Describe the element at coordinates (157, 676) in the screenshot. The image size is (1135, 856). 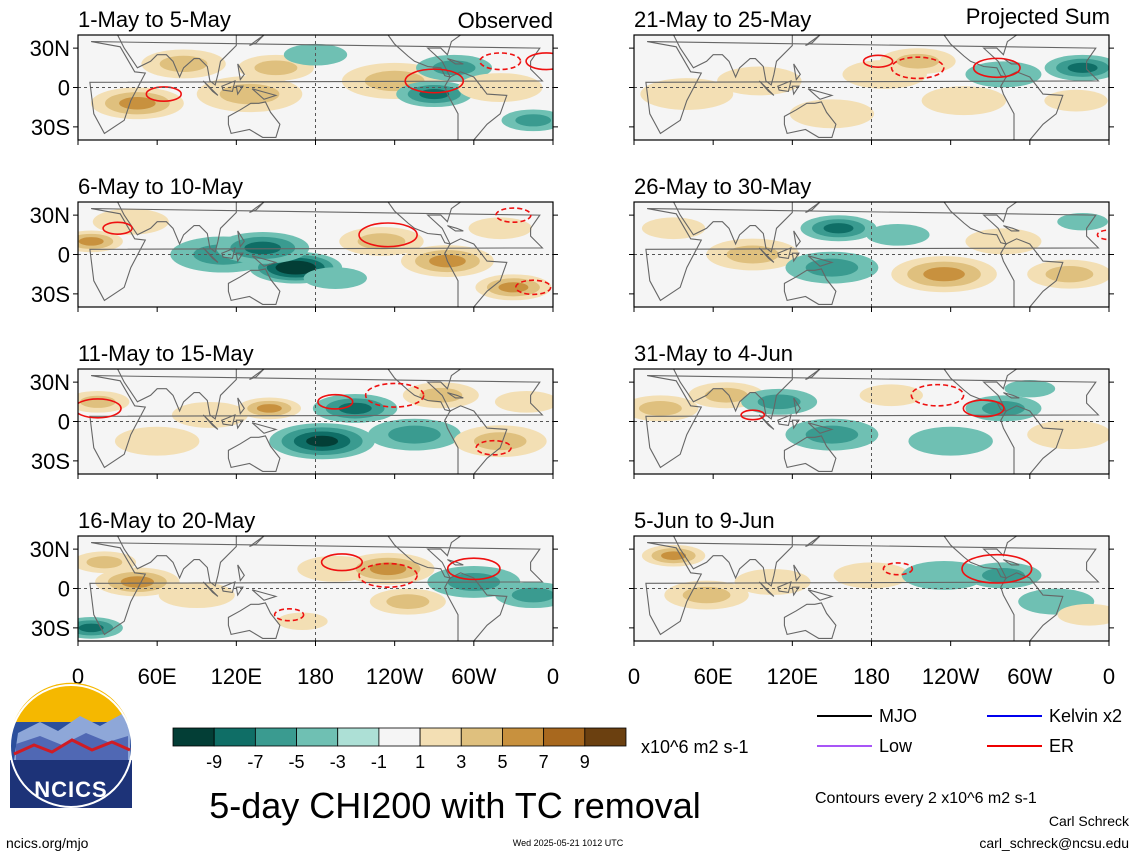
I see `x-tick-label: 60E` at that location.